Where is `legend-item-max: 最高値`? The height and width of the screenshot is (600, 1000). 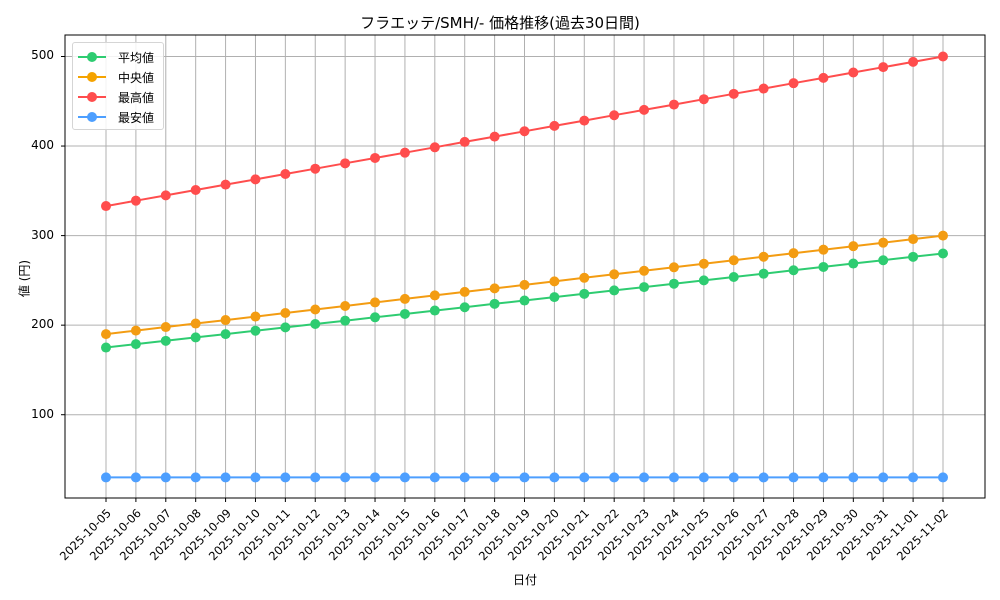 legend-item-max: 最高値 is located at coordinates (118, 97).